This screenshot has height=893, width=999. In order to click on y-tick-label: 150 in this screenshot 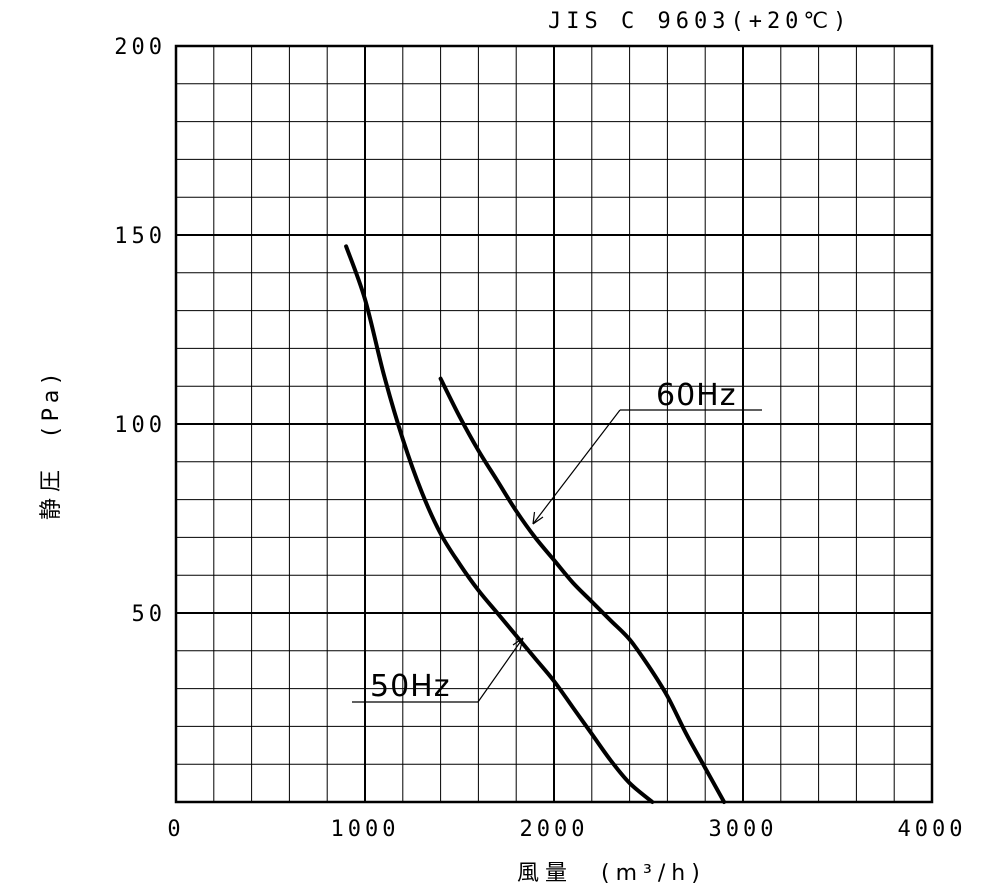, I will do `click(140, 236)`.